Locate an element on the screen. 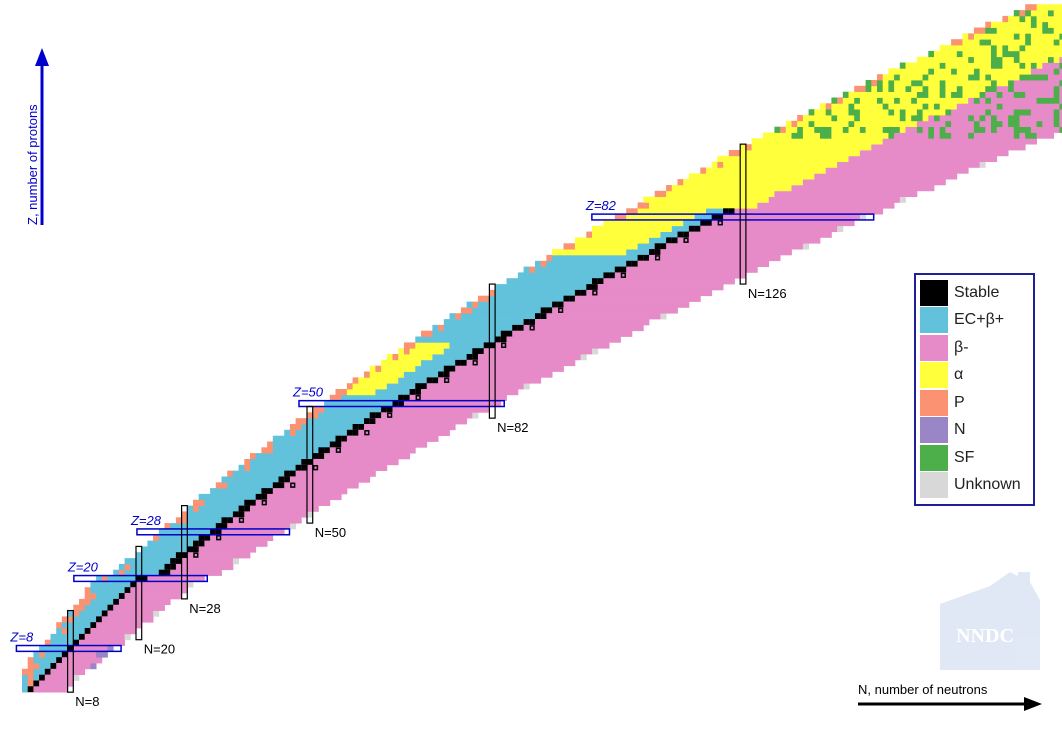 The width and height of the screenshot is (1062, 731). legend-item: N is located at coordinates (974, 431).